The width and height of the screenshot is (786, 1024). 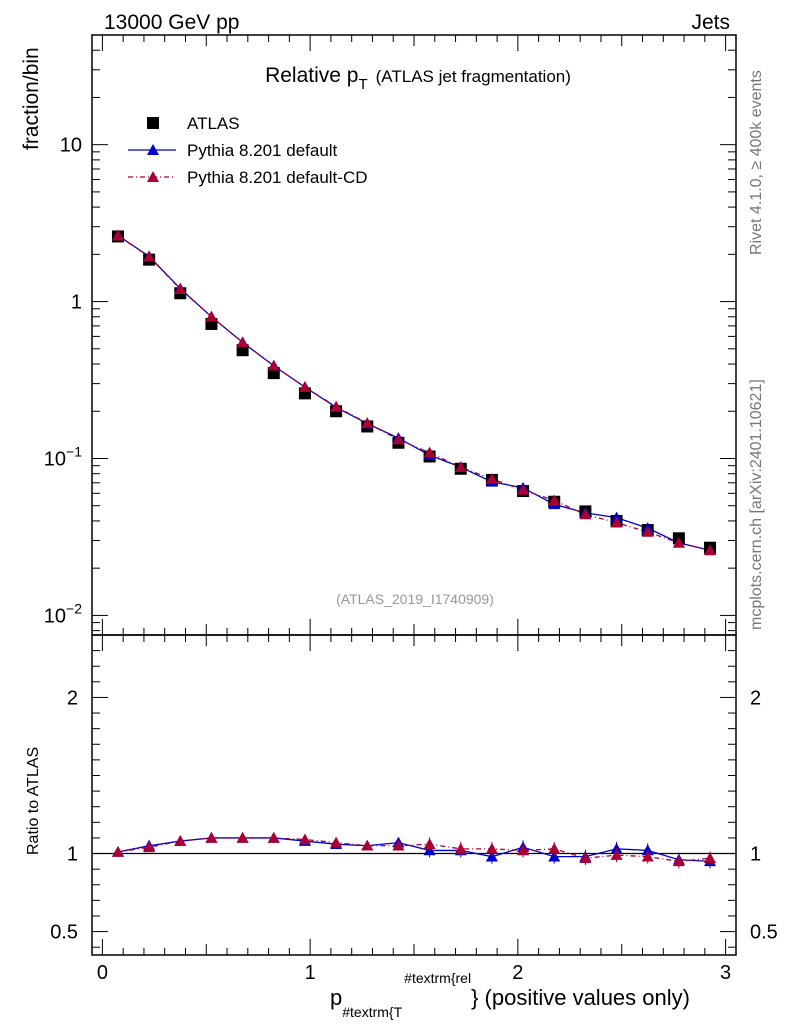 I want to click on xlabel-subscript: #textrm{T, so click(x=372, y=1012).